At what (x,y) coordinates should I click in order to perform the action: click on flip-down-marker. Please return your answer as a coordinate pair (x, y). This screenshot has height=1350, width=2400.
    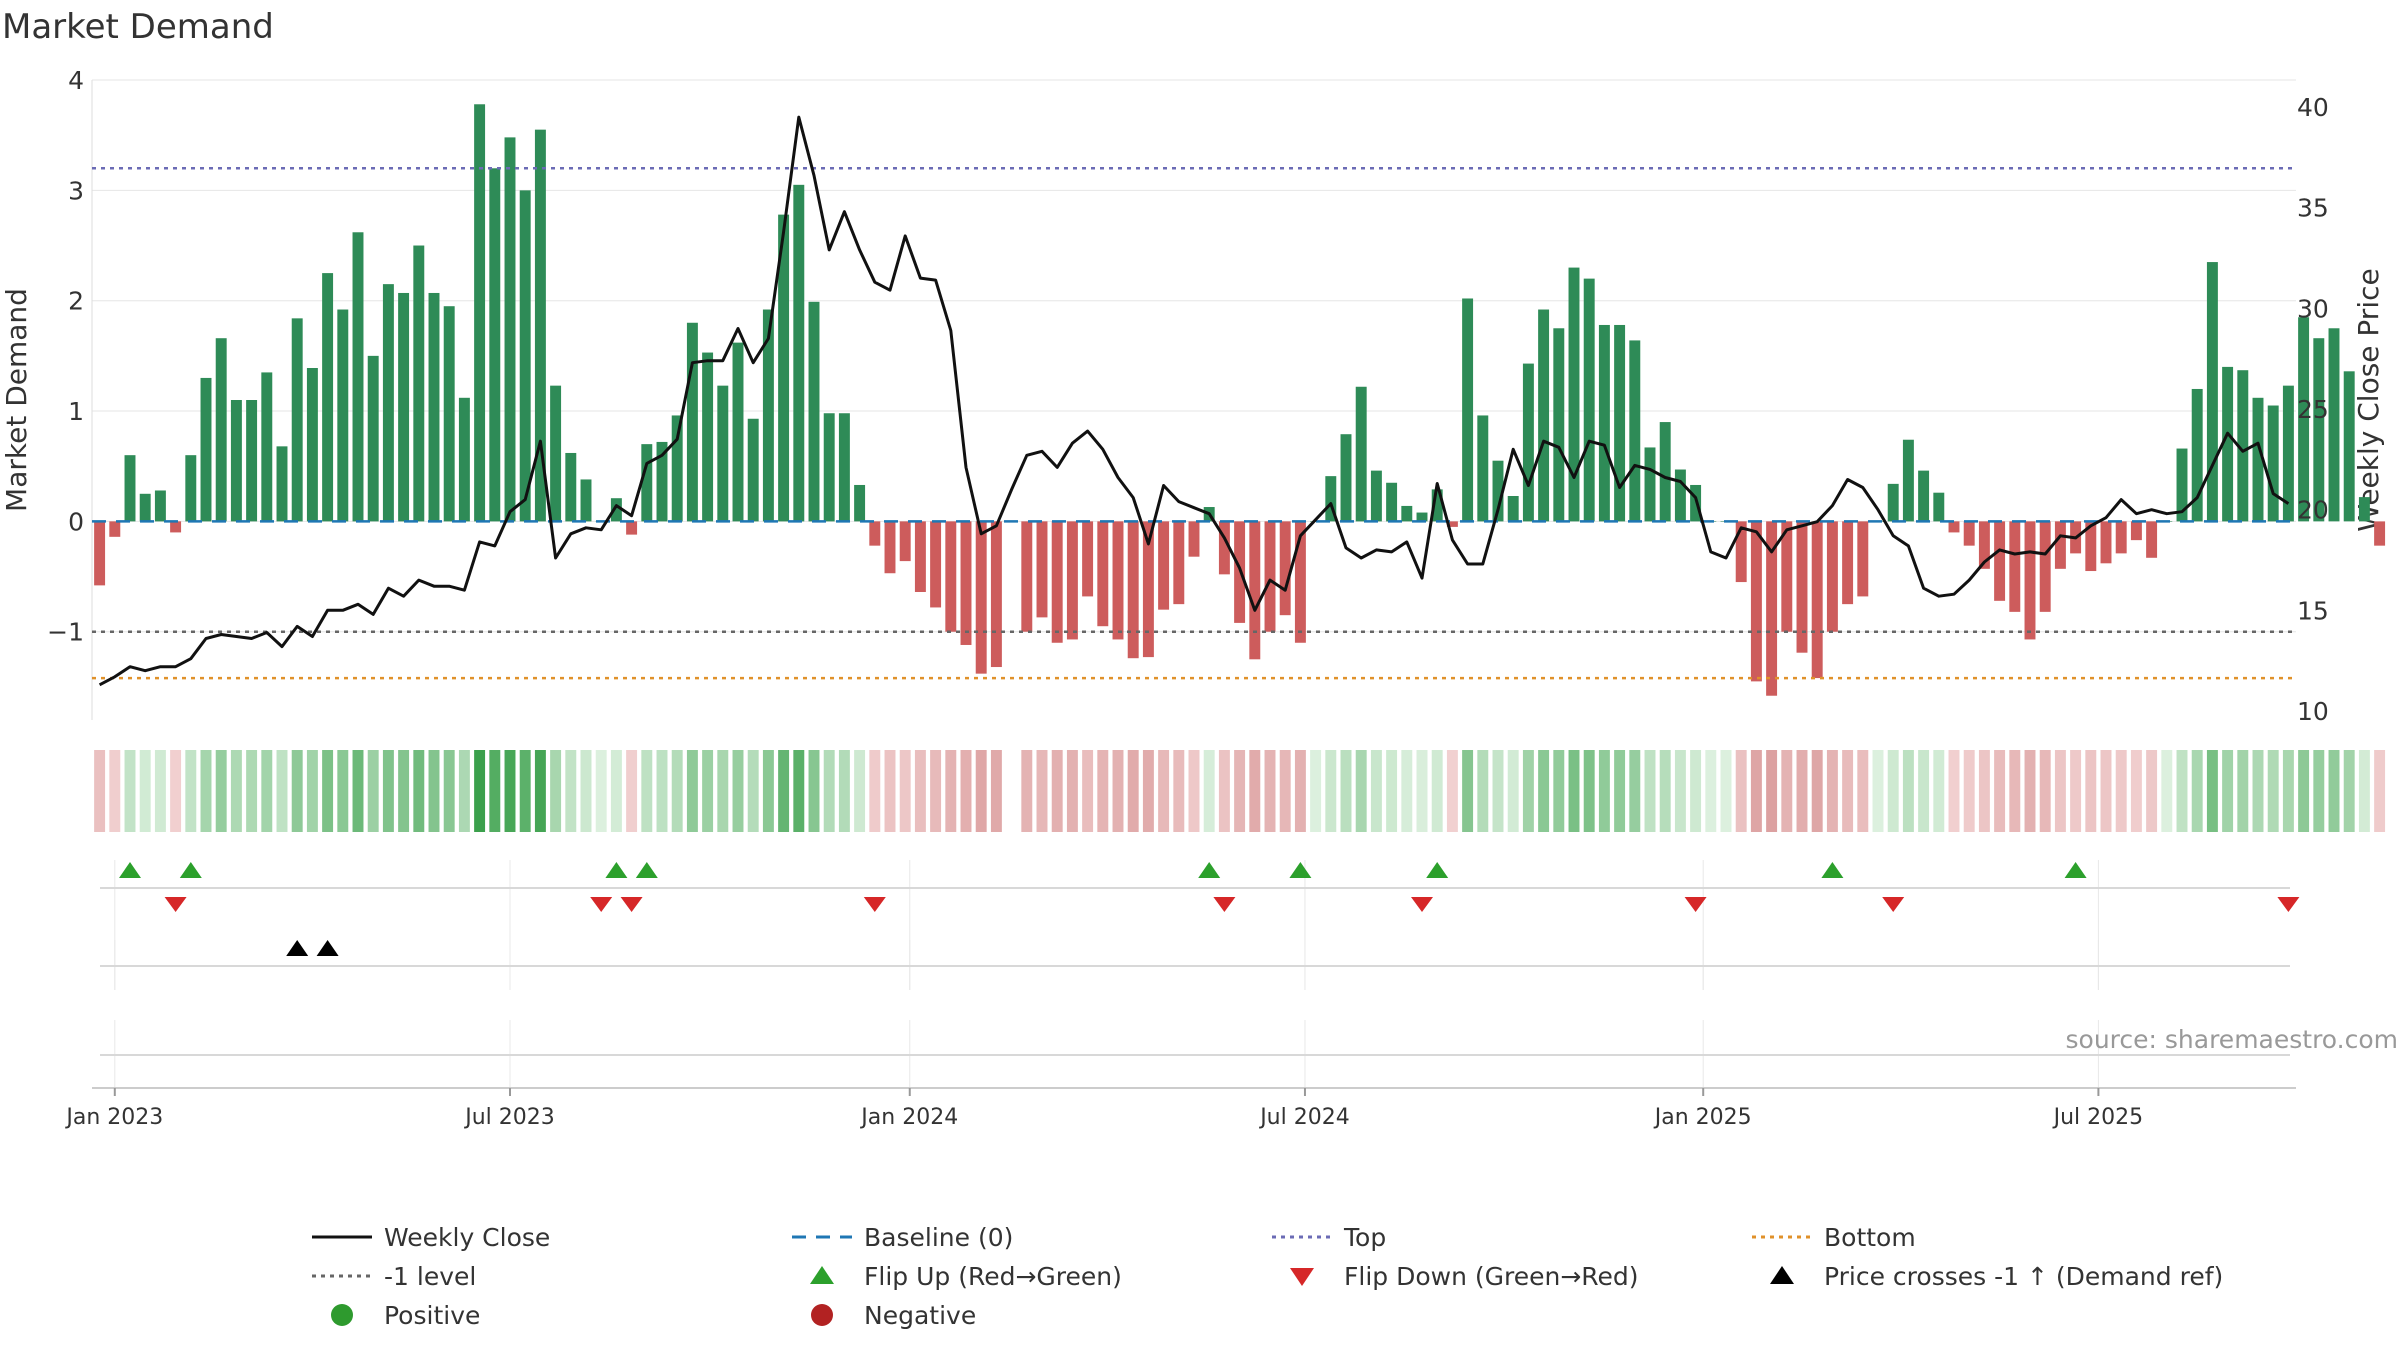
    Looking at the image, I should click on (631, 904).